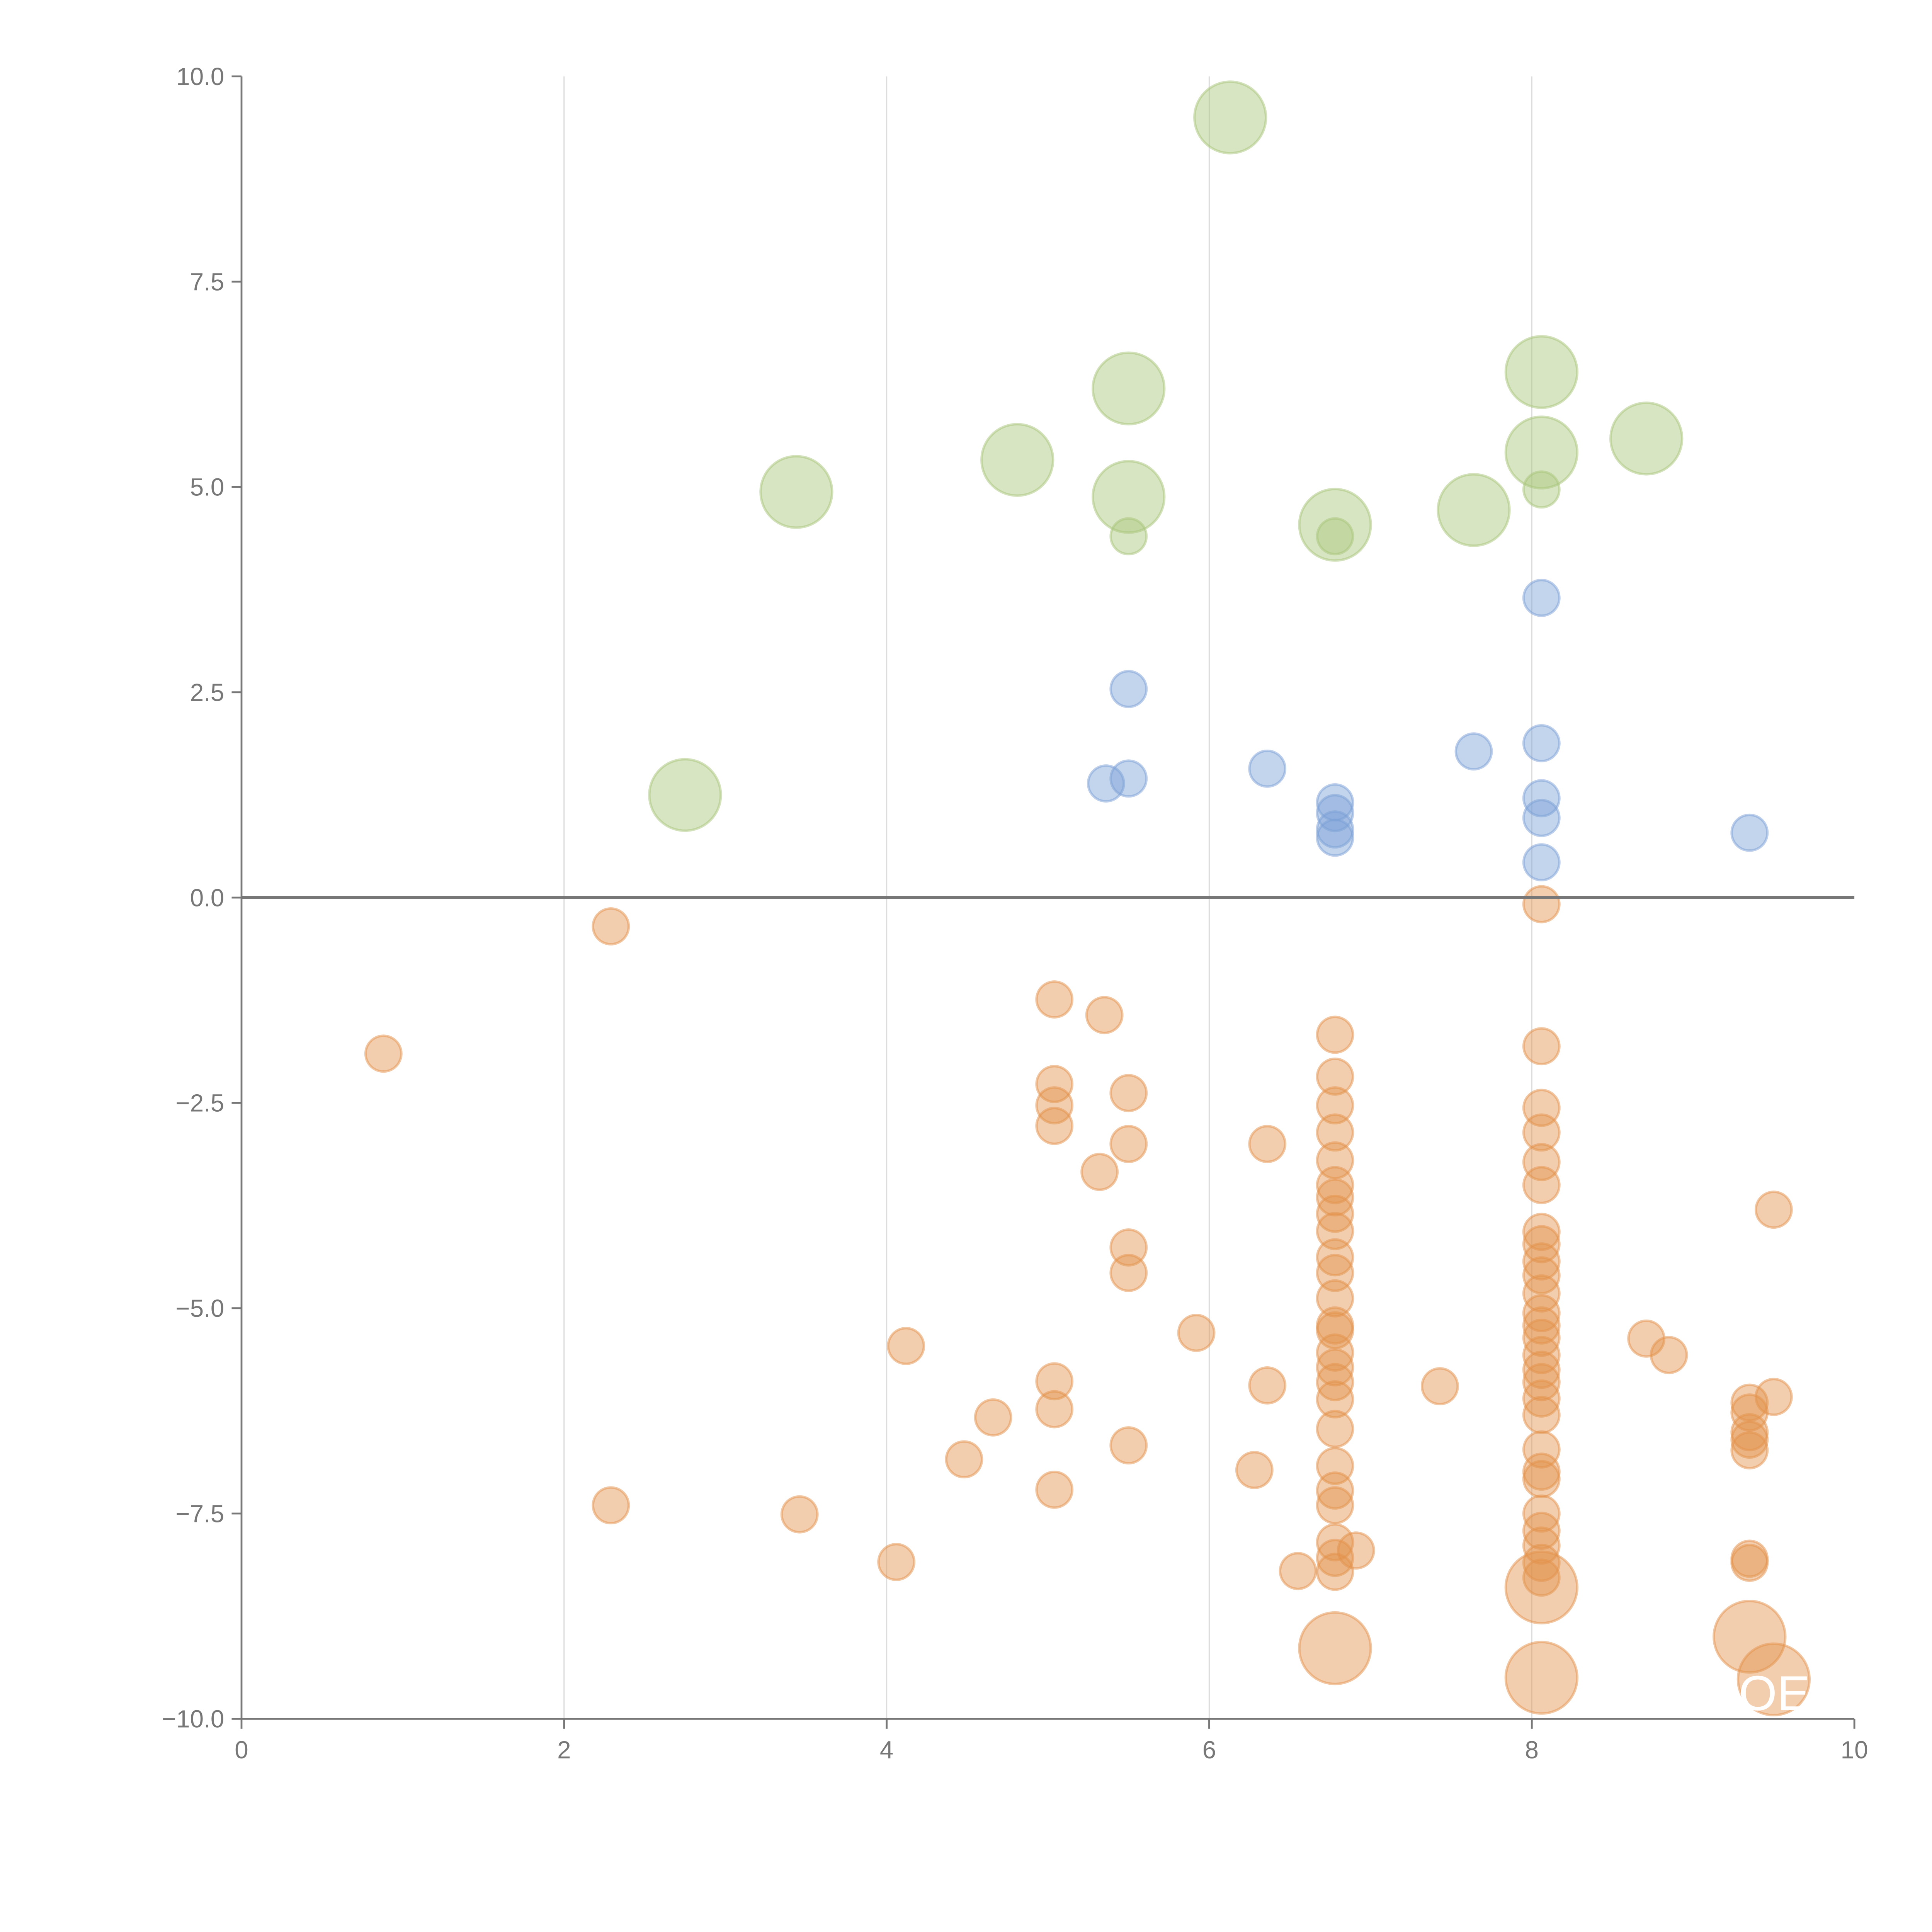 The height and width of the screenshot is (1932, 1932). Describe the element at coordinates (200, 1308) in the screenshot. I see `y-tick-label: −5.0` at that location.